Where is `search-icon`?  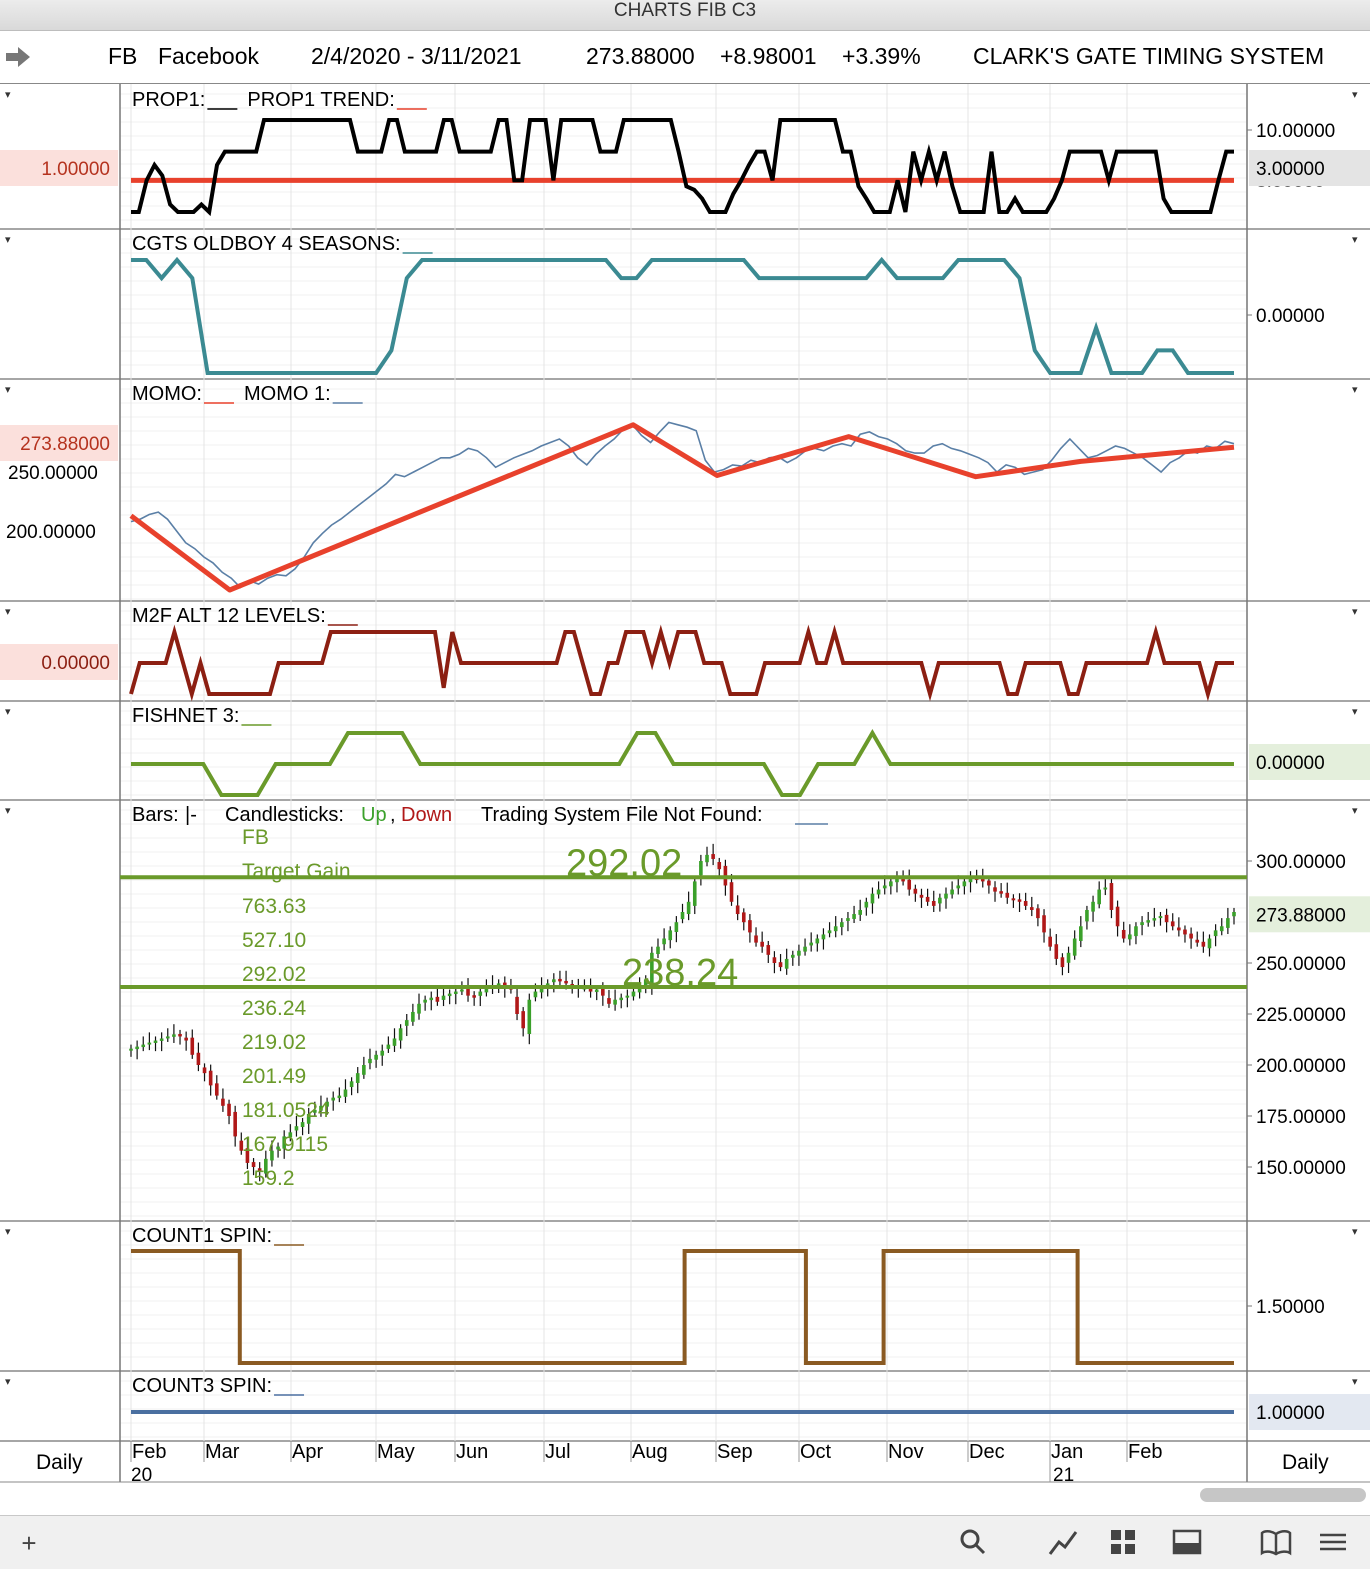
search-icon is located at coordinates (973, 1543).